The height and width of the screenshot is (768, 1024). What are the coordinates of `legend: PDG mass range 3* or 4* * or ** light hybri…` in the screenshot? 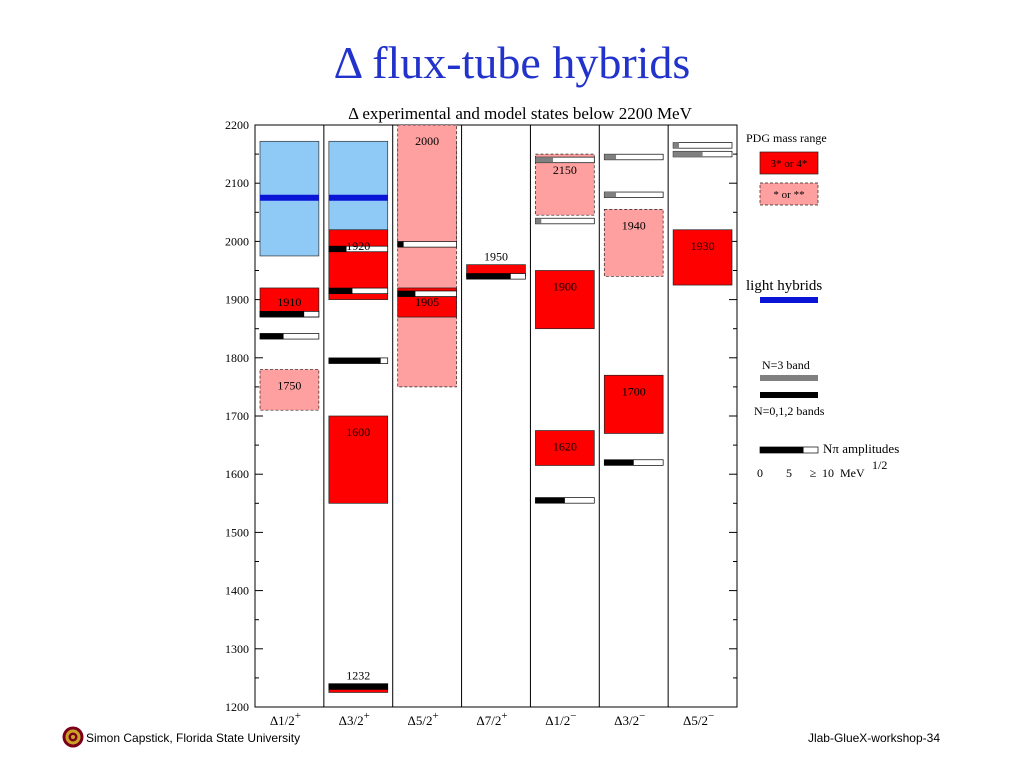 It's located at (822, 305).